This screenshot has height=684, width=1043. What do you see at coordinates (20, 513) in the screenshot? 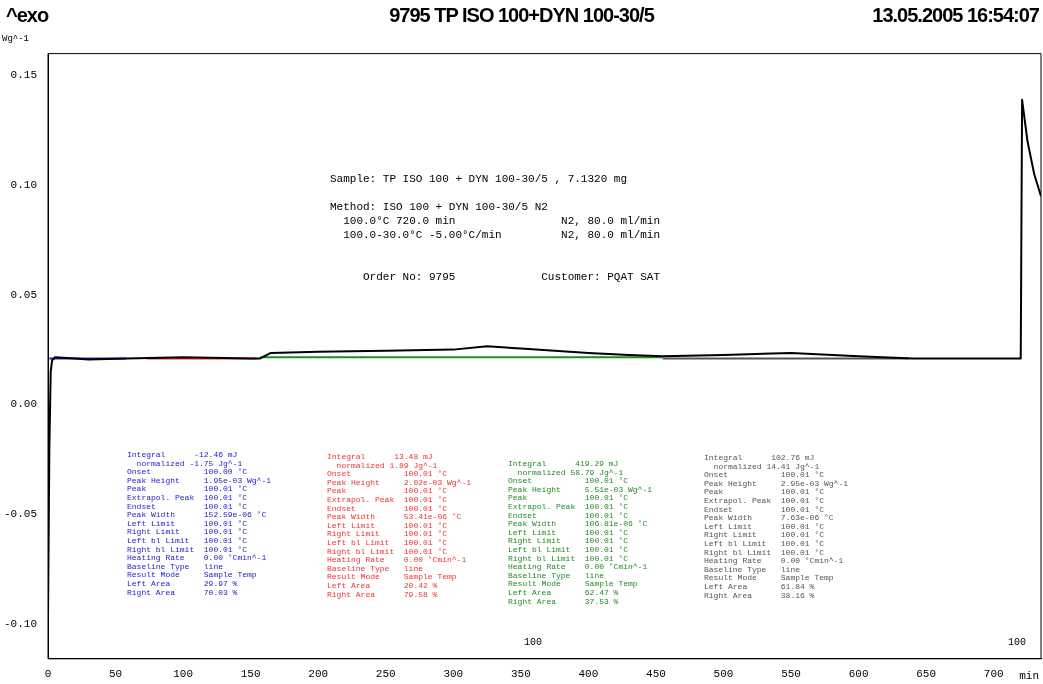
I see `y-tick-label: -0.05` at bounding box center [20, 513].